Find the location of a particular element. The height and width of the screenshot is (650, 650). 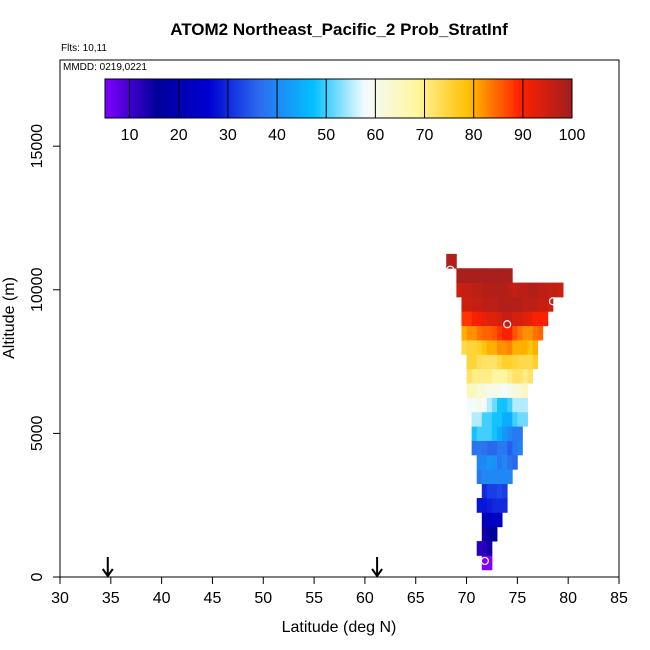

x-tick-label: 40 is located at coordinates (162, 598).